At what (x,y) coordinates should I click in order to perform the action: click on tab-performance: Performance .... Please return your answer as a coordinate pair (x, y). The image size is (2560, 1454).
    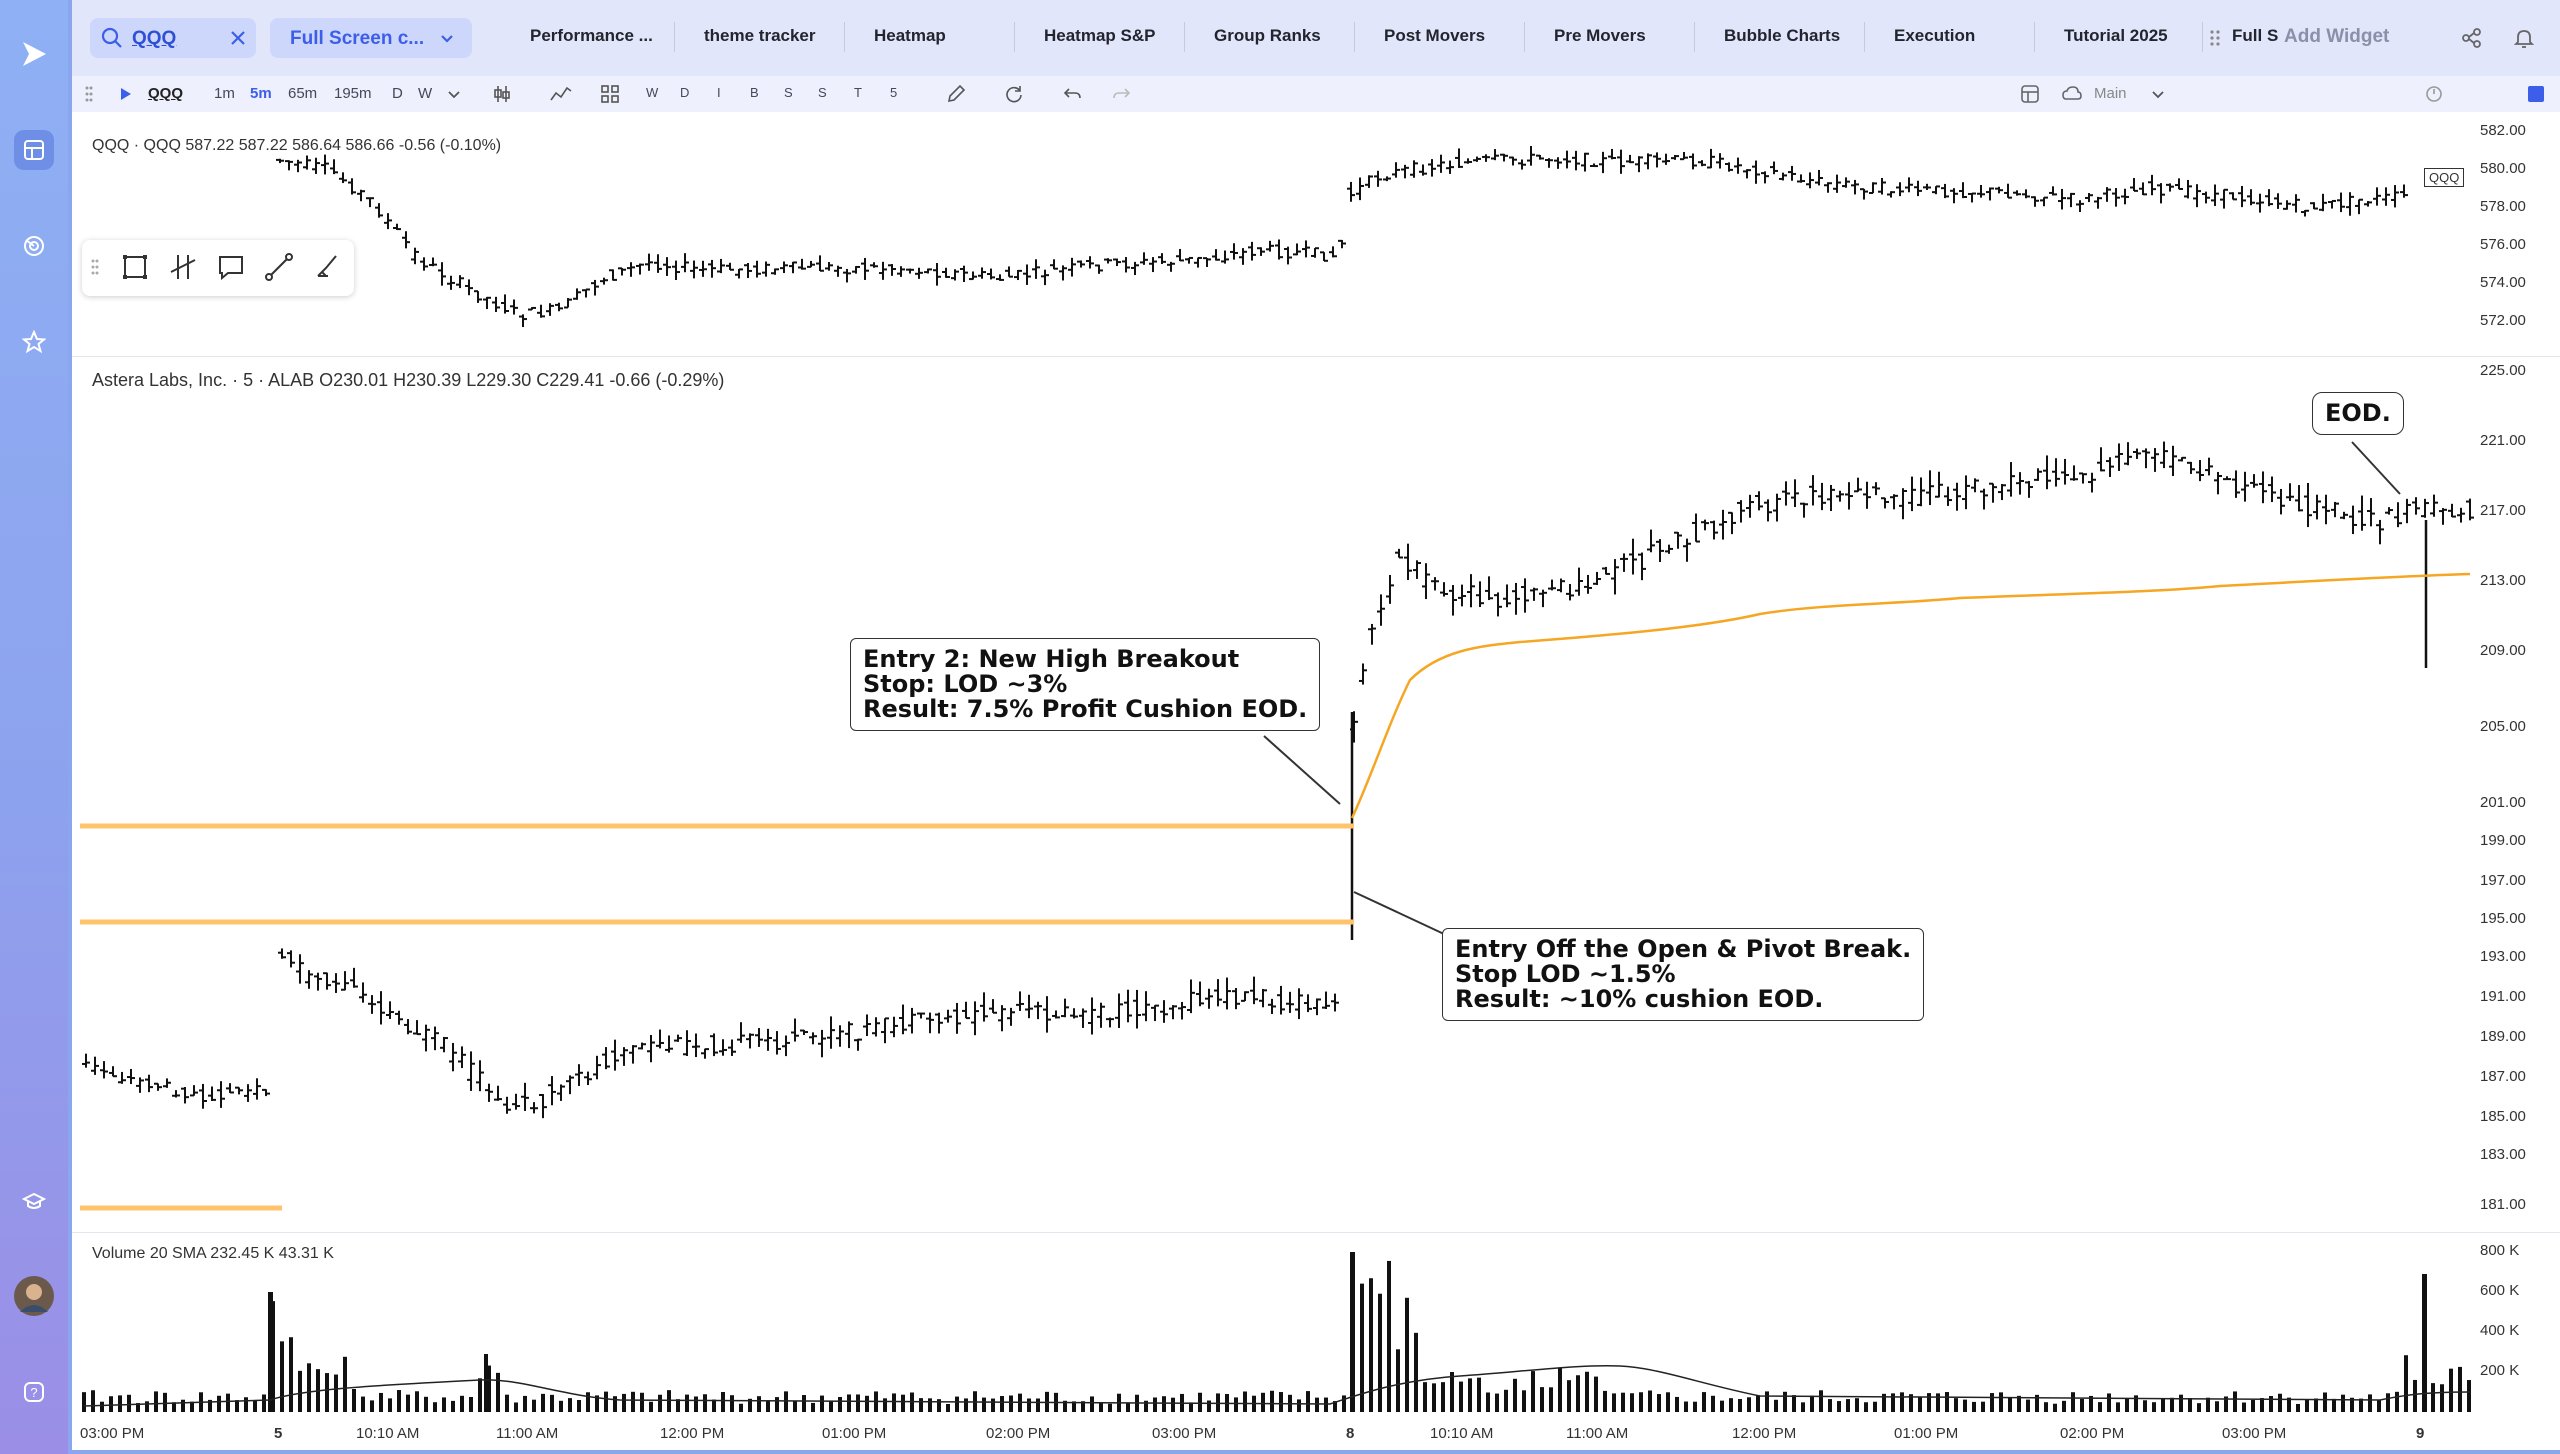
    Looking at the image, I should click on (591, 35).